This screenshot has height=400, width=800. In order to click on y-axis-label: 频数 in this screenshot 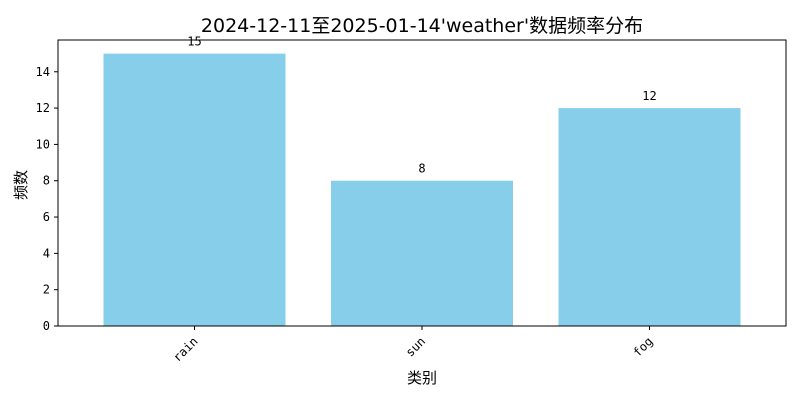, I will do `click(21, 185)`.